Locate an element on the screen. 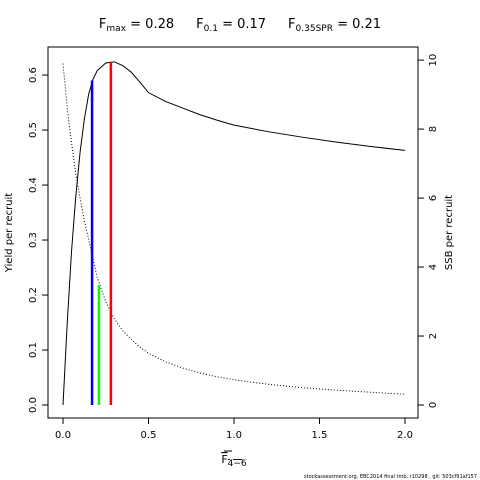 This screenshot has width=480, height=480. y-tick-label: 0.3 is located at coordinates (33, 240).